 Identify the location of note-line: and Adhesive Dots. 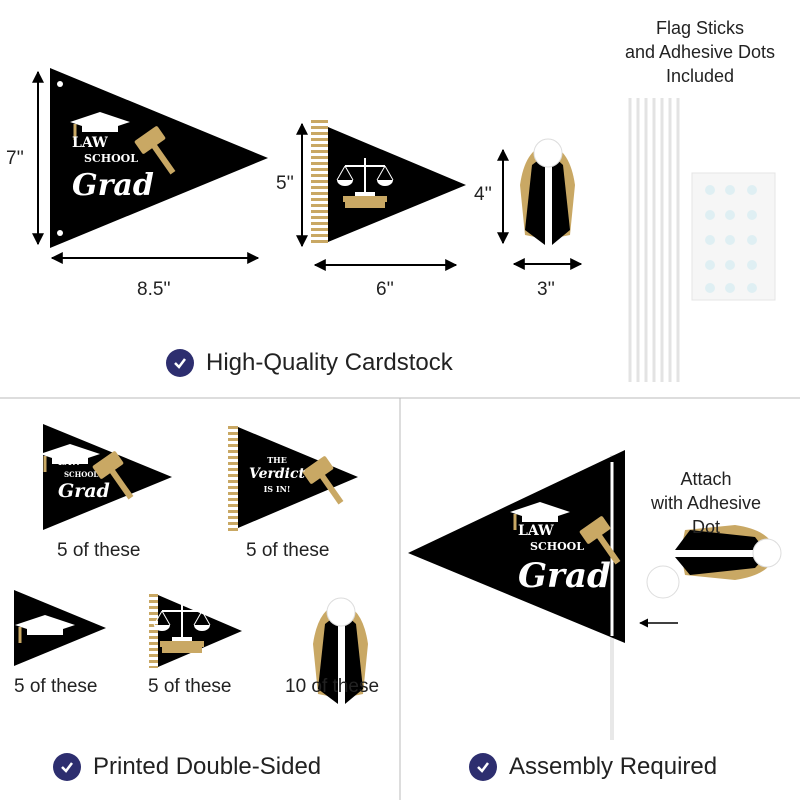
(700, 52).